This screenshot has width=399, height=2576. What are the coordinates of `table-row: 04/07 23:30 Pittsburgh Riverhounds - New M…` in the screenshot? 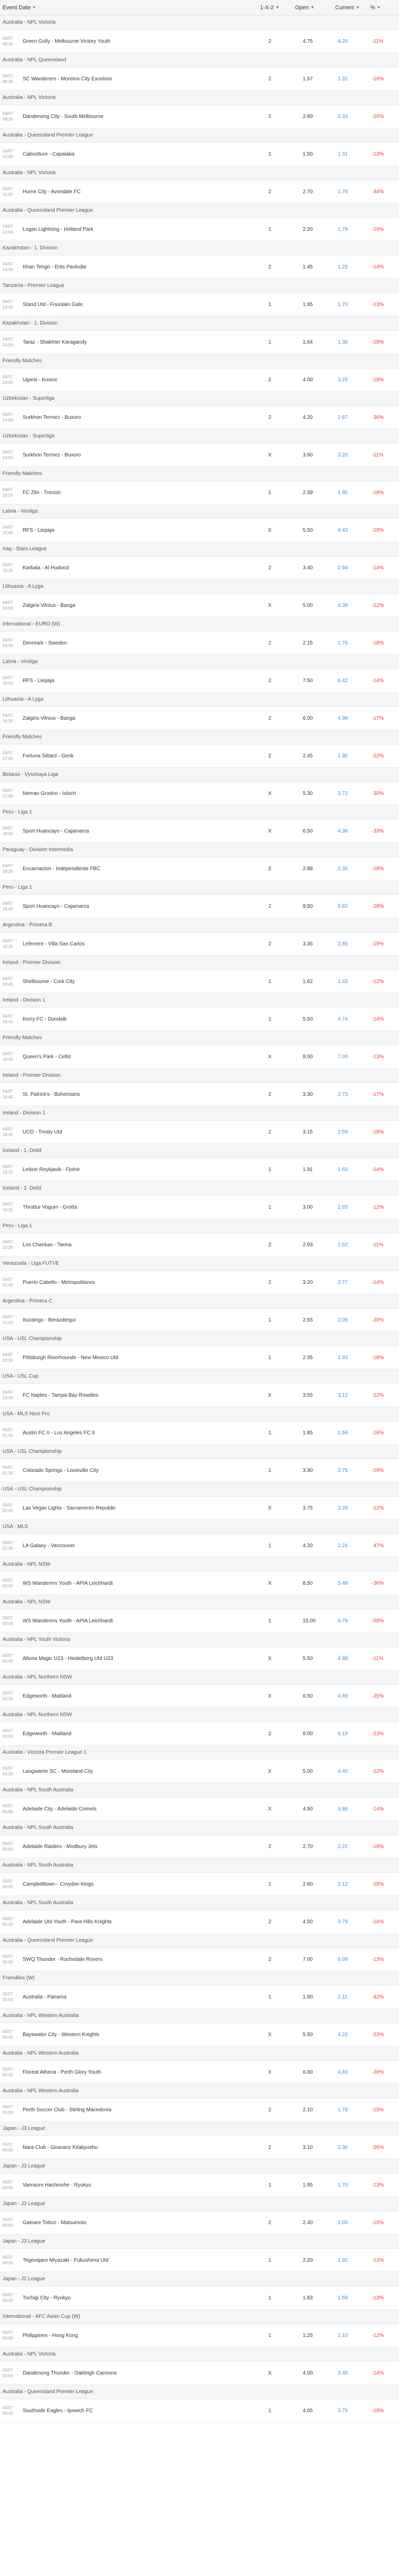 It's located at (200, 1357).